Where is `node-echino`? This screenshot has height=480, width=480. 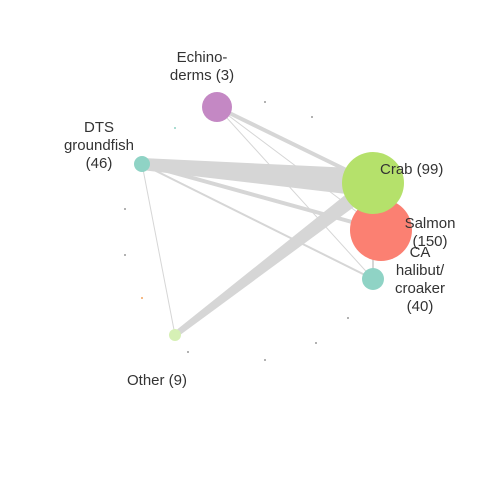
node-echino is located at coordinates (217, 107).